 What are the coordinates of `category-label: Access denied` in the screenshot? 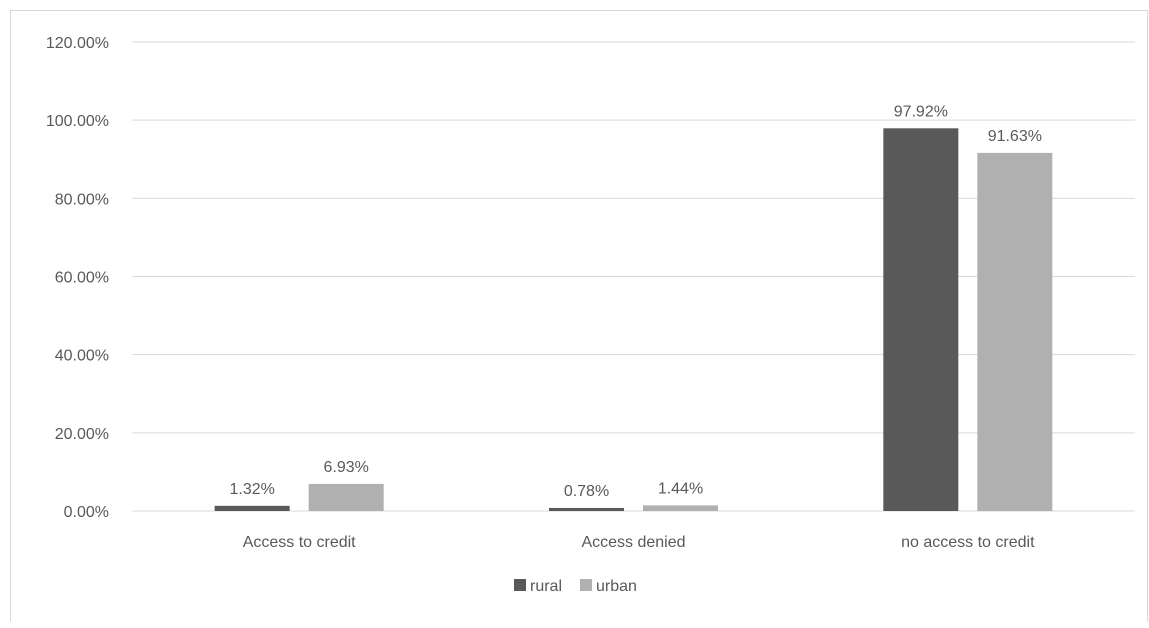 It's located at (633, 542).